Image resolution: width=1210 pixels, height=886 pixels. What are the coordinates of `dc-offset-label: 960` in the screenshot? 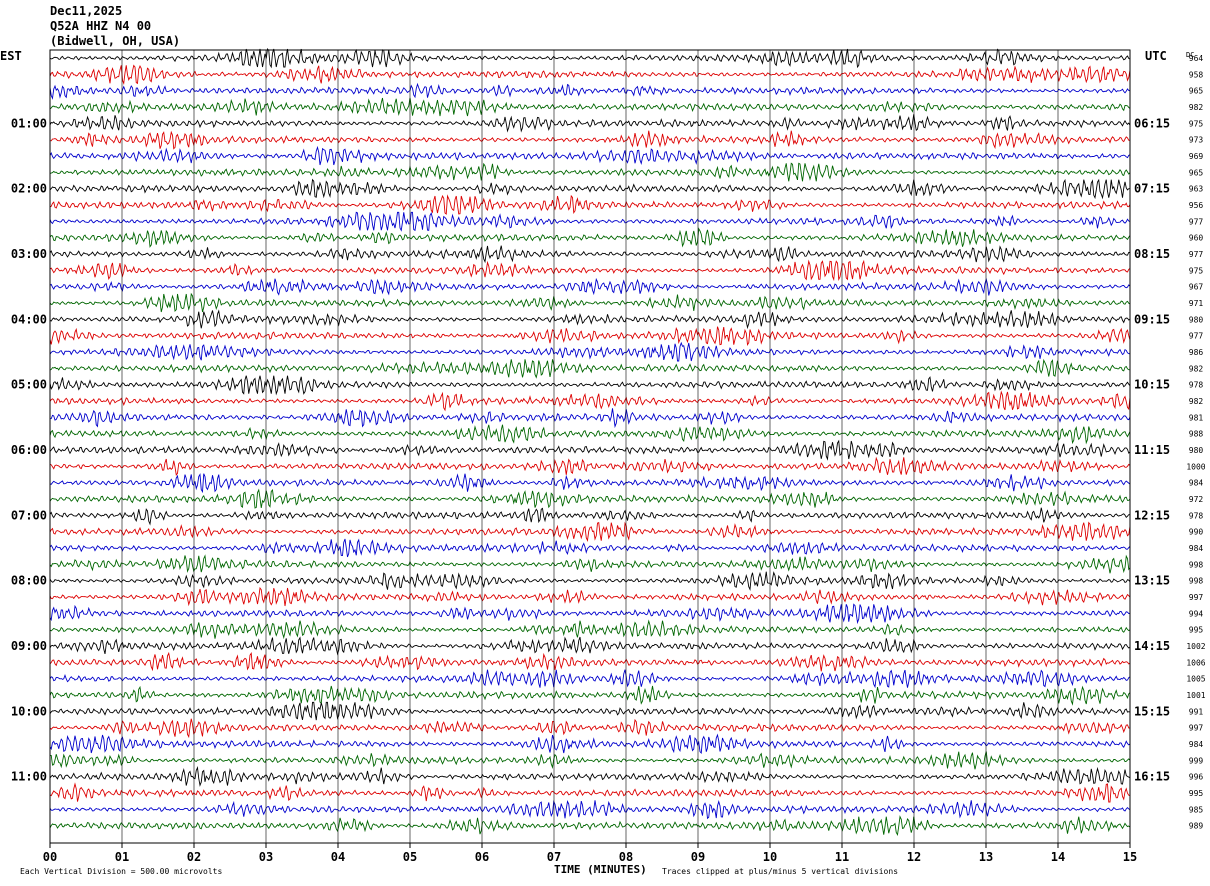 It's located at (1196, 238).